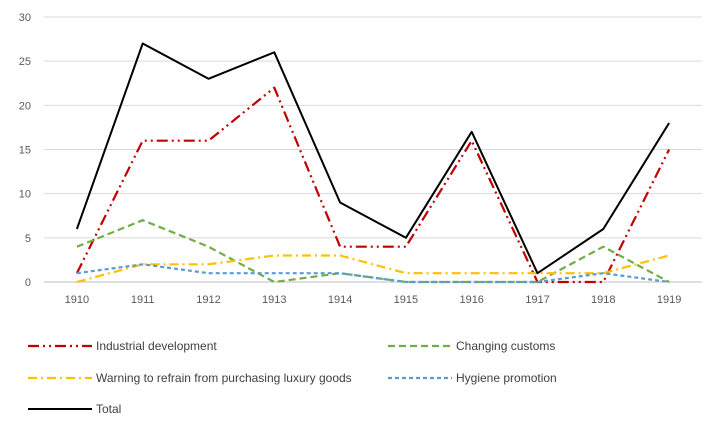 The image size is (728, 426). I want to click on y-axis-ticks: 0 5 10 15 20 25 30, so click(25, 150).